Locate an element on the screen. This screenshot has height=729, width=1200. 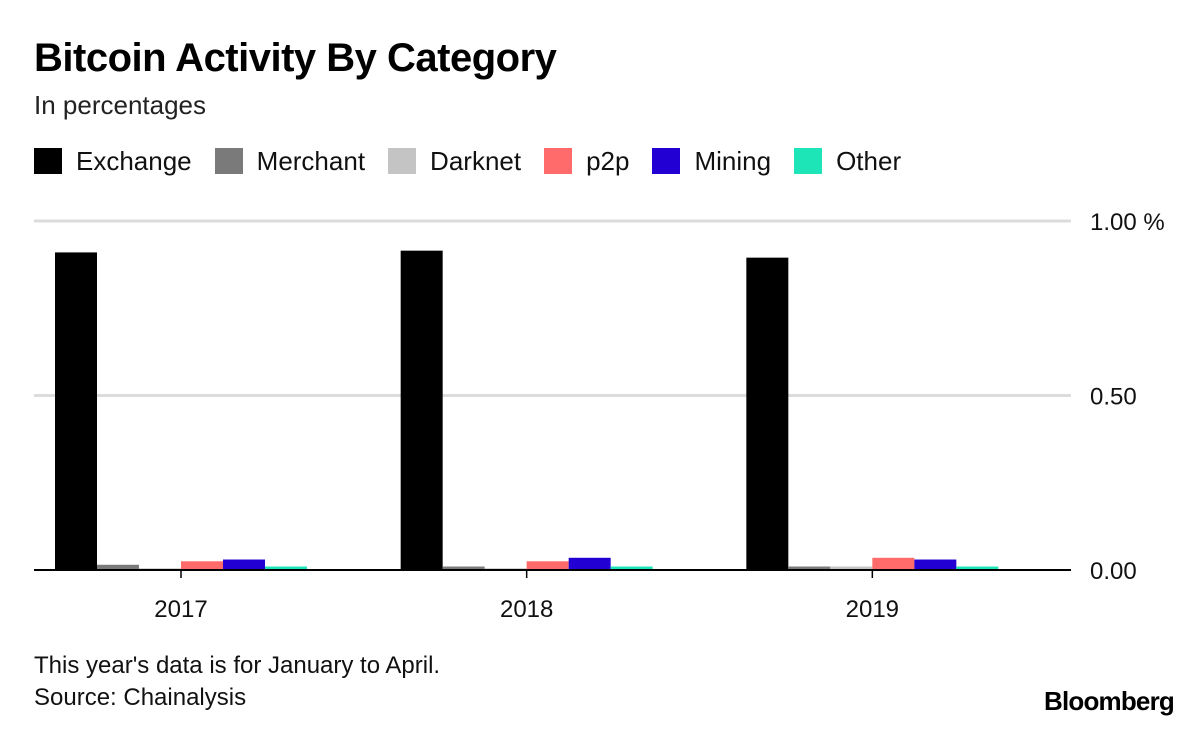
chart-subtitle: In percentages is located at coordinates (120, 105).